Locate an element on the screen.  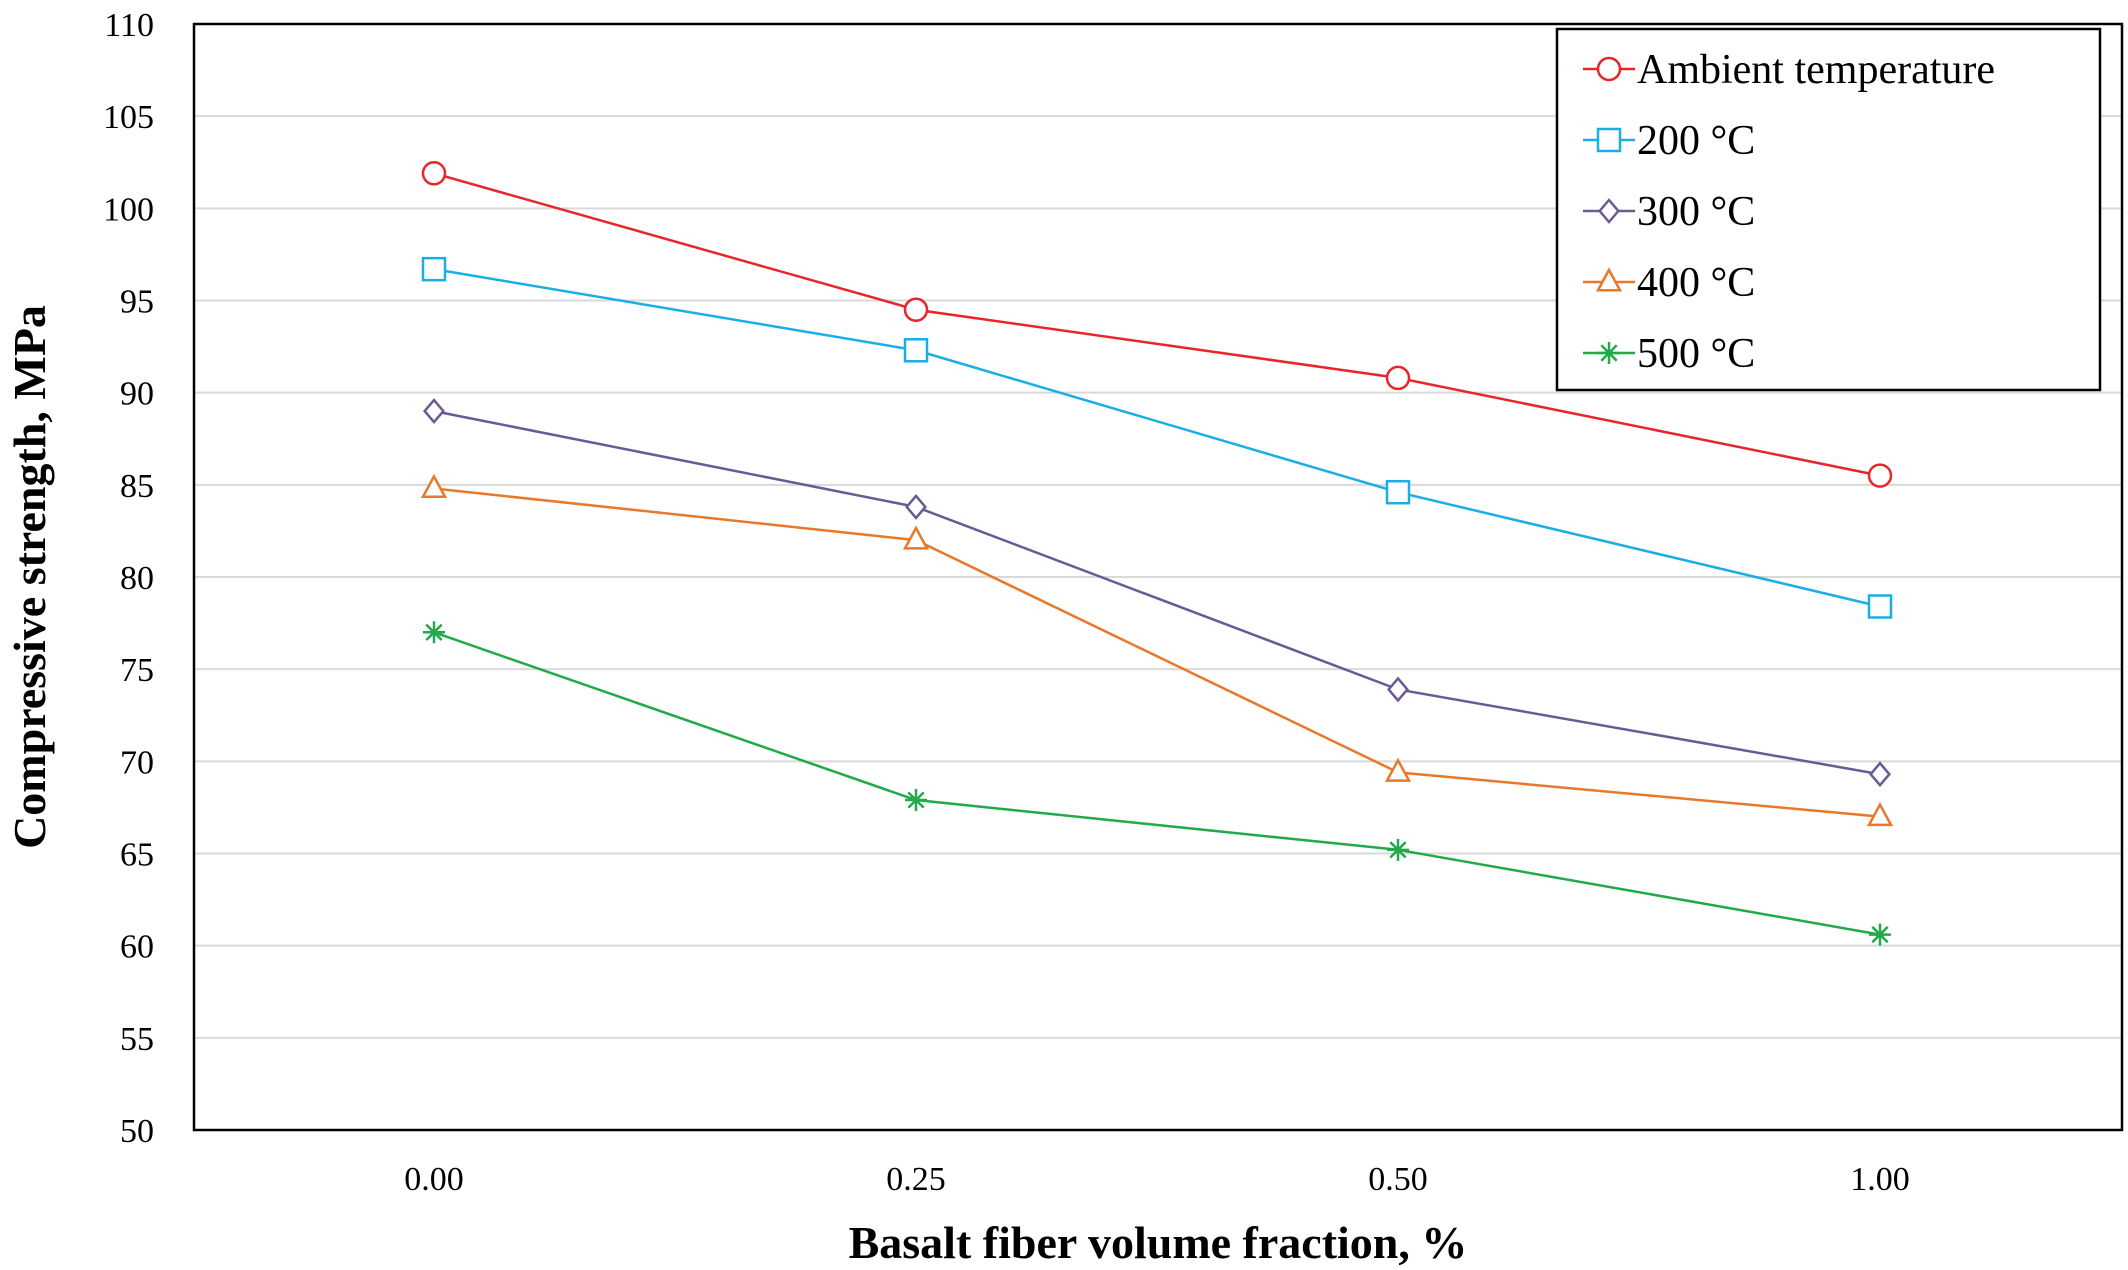
x-axis-ticks: 0.00 0.25 0.50 1.00 is located at coordinates (1157, 1179).